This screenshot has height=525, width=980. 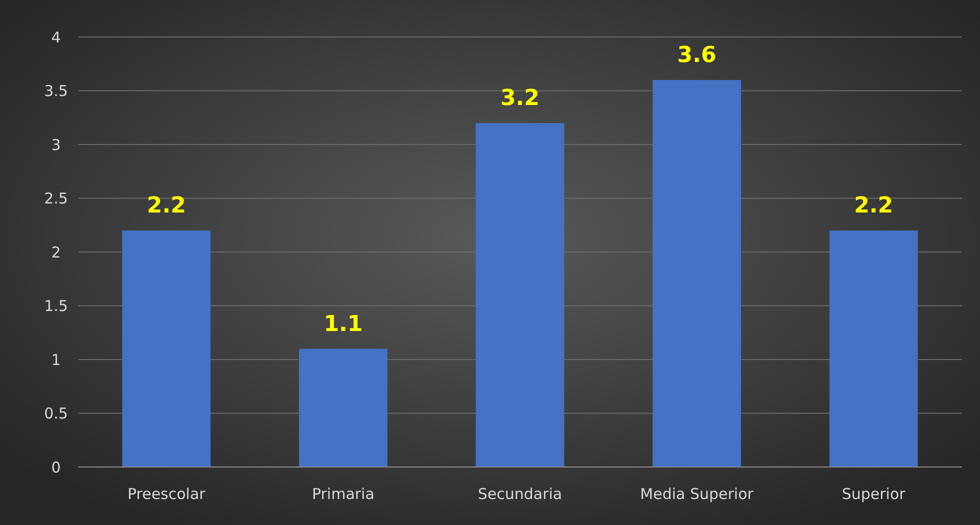 I want to click on y-tick-label: 1.5, so click(x=56, y=306).